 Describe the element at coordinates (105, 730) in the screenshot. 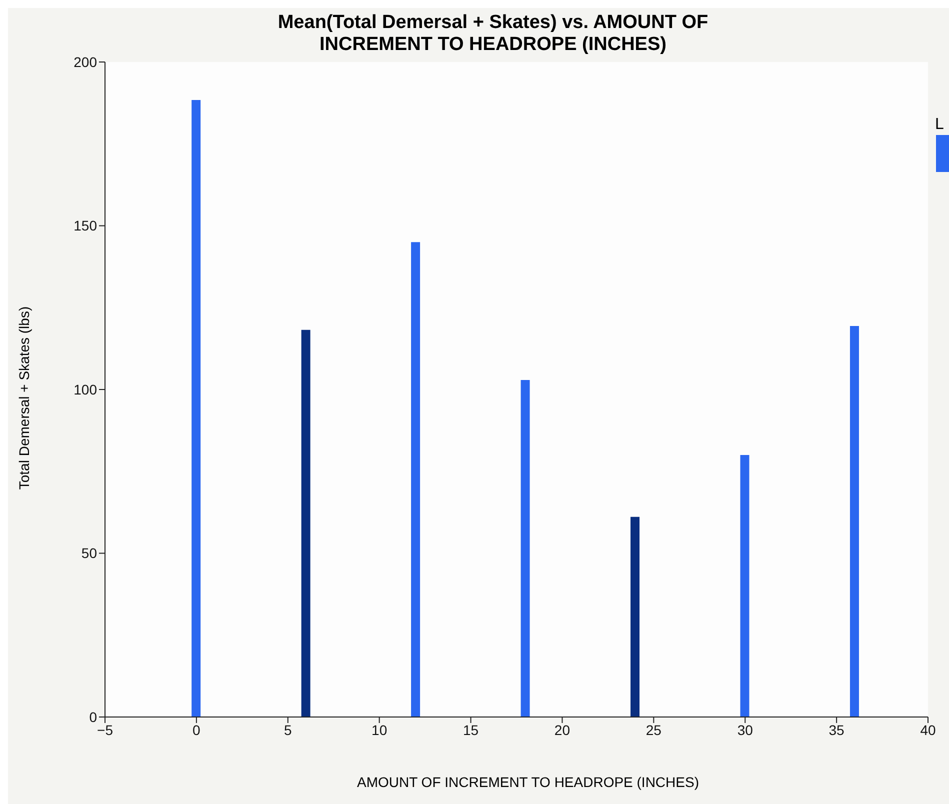

I see `x-tick-label: −5` at that location.